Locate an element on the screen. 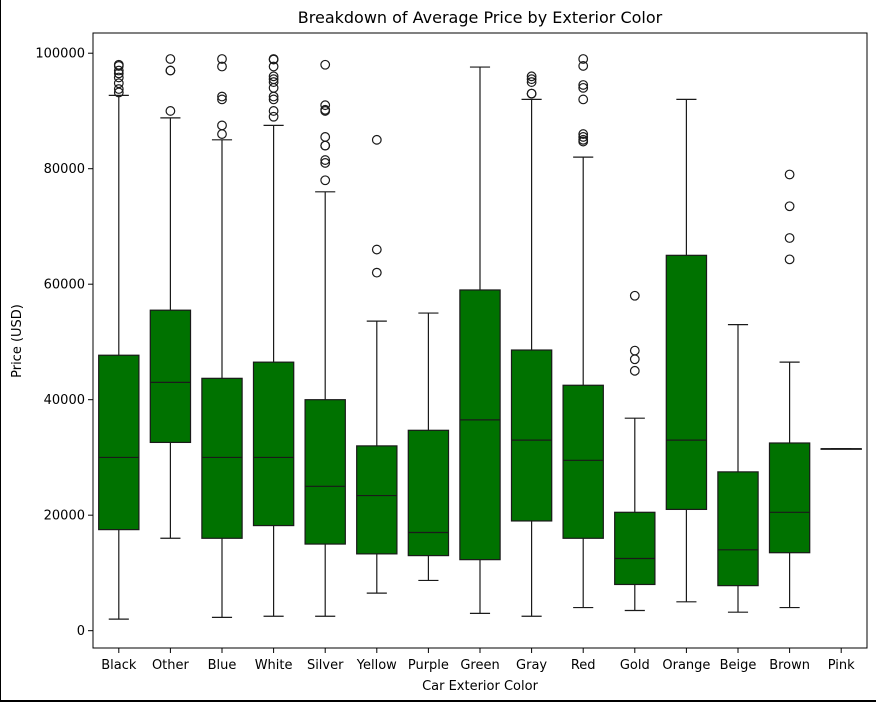 Image resolution: width=878 pixels, height=704 pixels. x-tick-label: Purple is located at coordinates (428, 665).